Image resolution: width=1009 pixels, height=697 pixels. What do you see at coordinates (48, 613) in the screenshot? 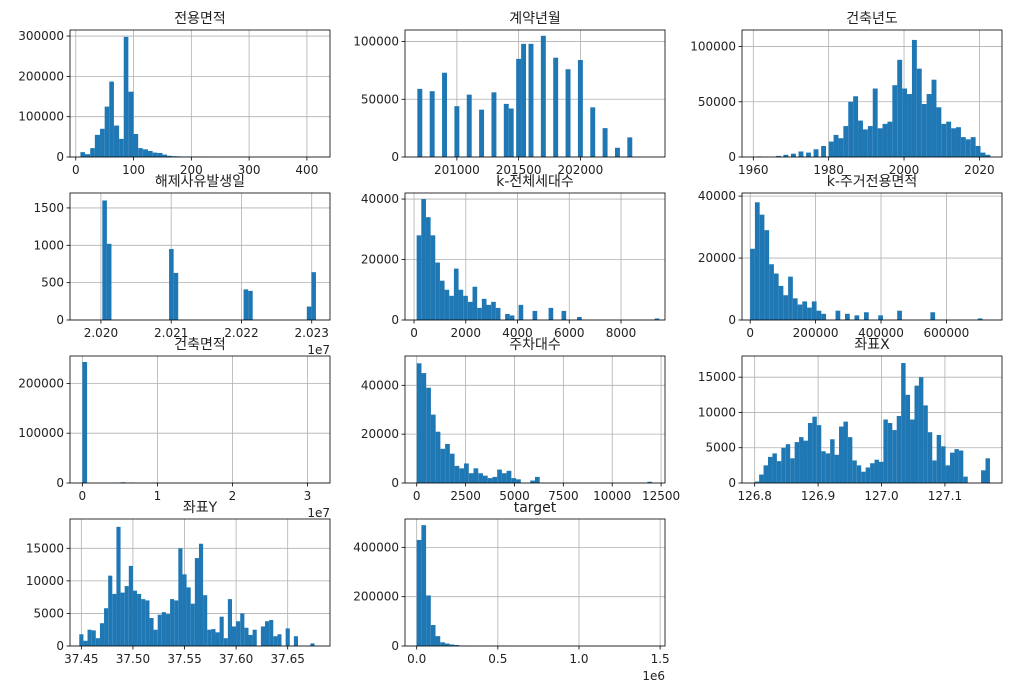
I see `y-tick-label: 5000` at bounding box center [48, 613].